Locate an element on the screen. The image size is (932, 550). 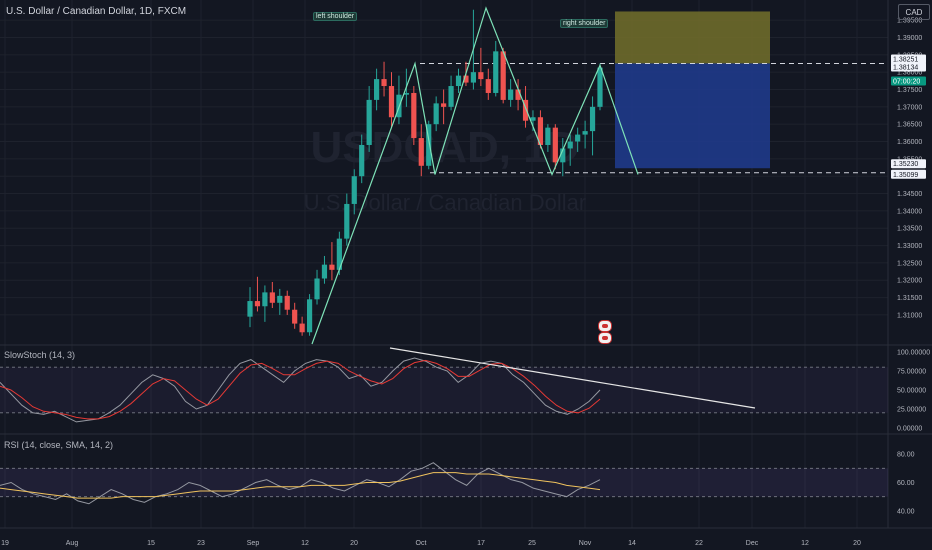
stoch-y-tick: 75.00000 is located at coordinates (911, 372).